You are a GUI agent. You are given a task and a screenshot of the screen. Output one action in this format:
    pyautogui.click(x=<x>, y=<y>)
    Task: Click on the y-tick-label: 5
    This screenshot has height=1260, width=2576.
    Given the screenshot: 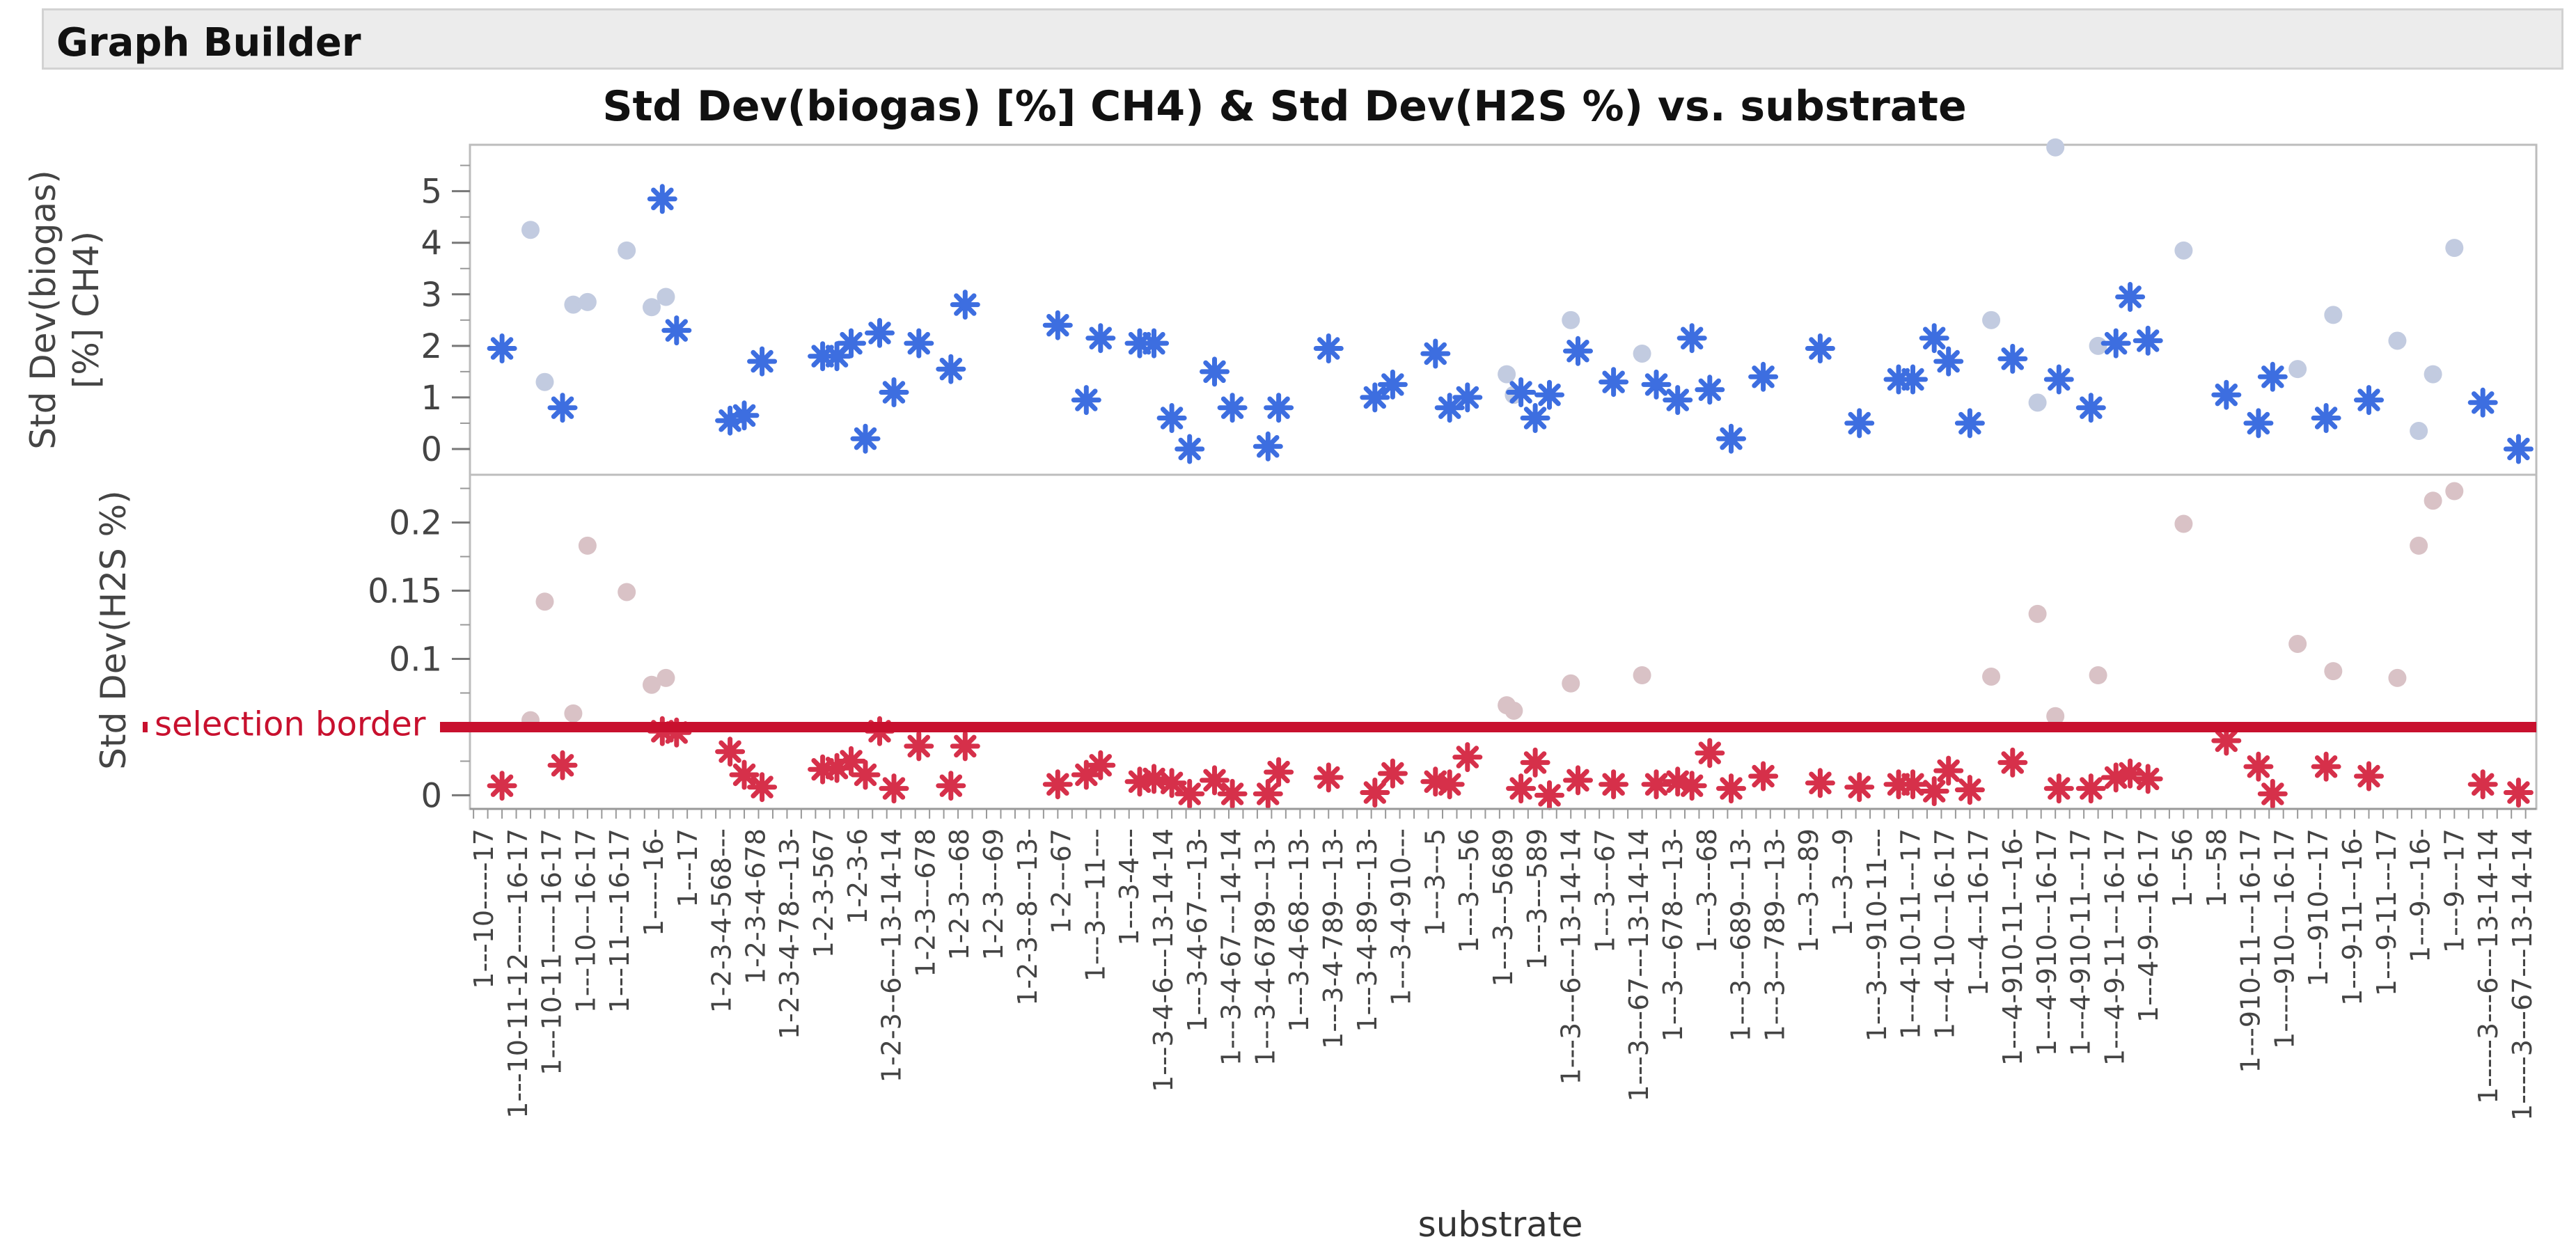 What is the action you would take?
    pyautogui.click(x=431, y=192)
    